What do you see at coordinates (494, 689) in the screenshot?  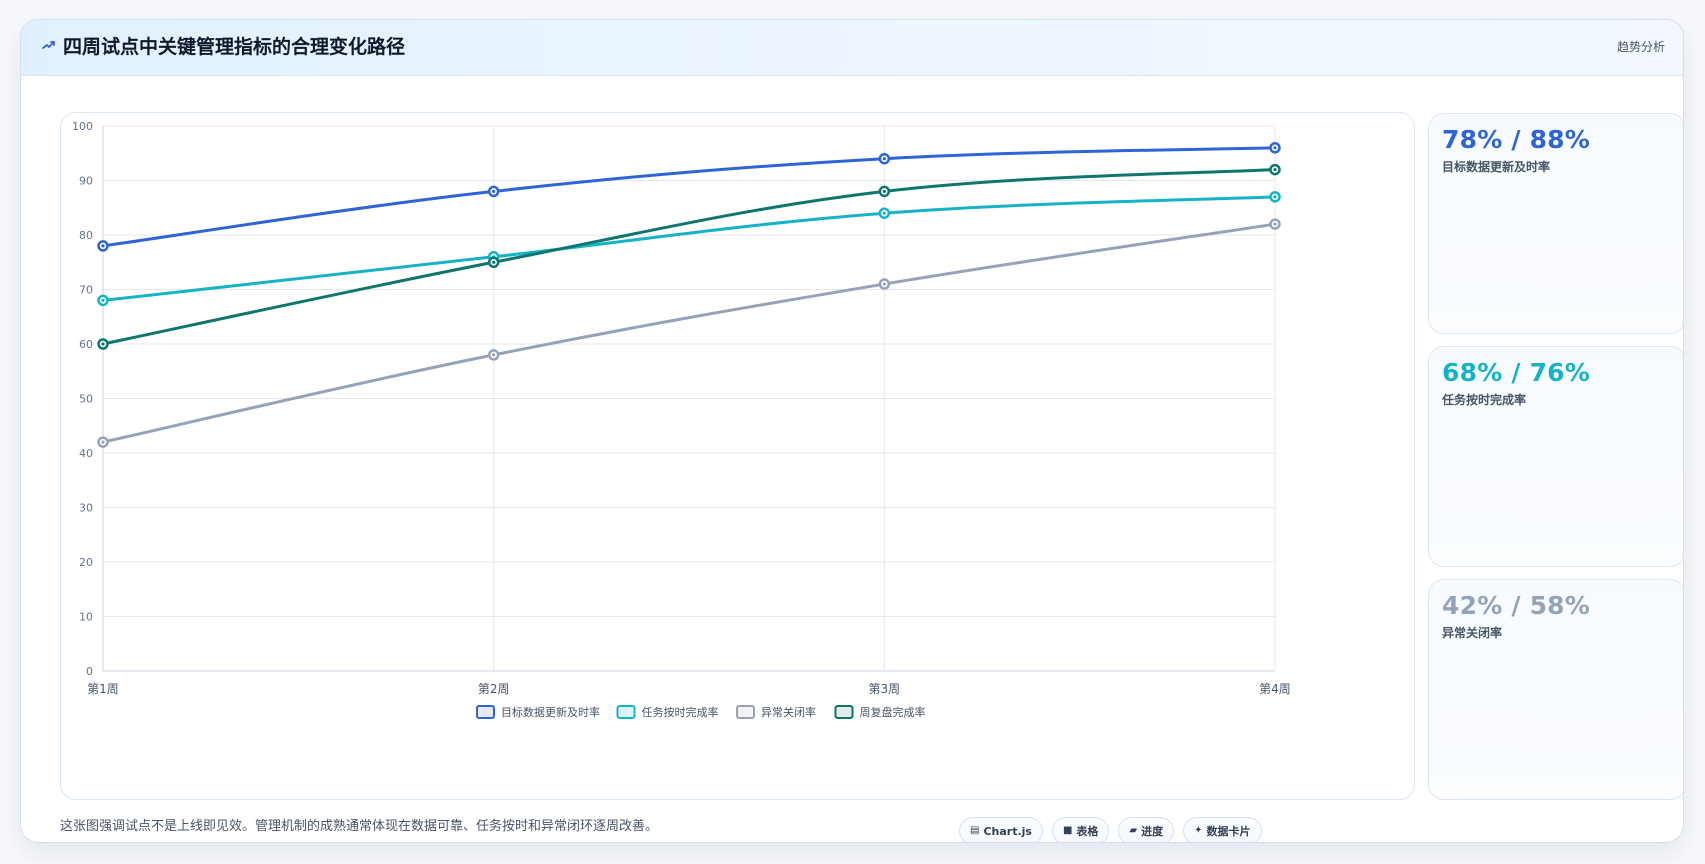 I see `x-tick-label: 第2周` at bounding box center [494, 689].